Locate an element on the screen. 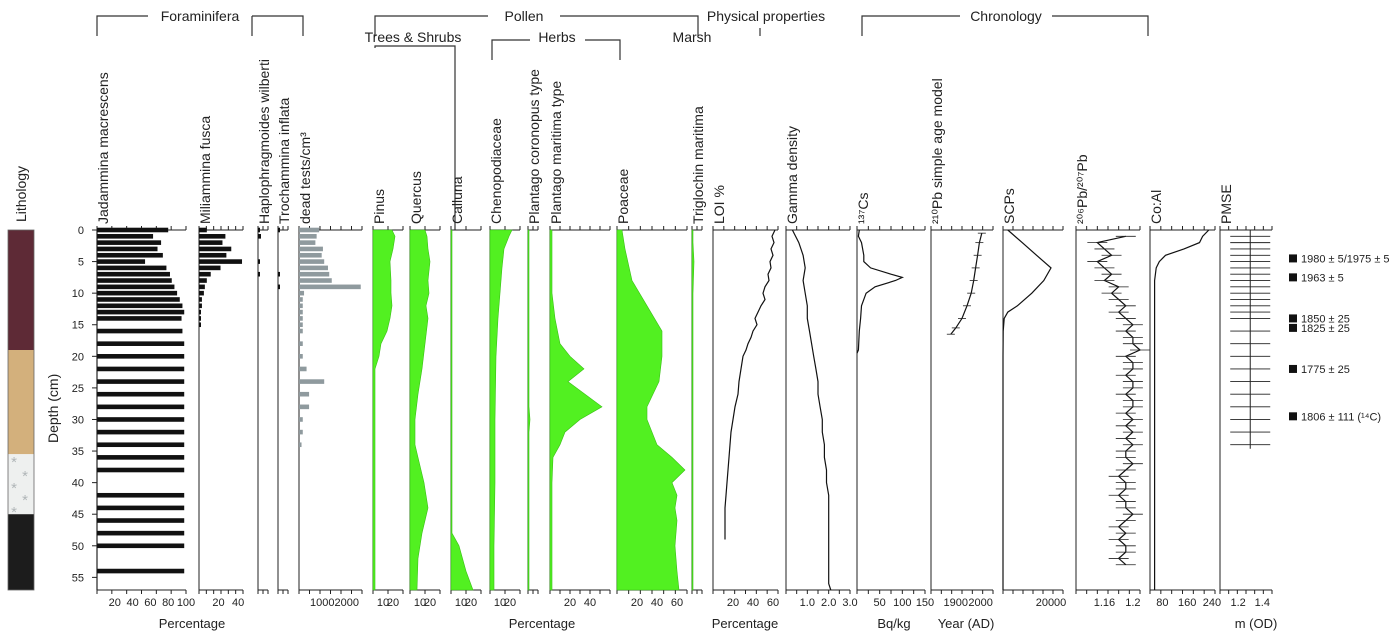  depth-tick-label: 5 is located at coordinates (81, 263).